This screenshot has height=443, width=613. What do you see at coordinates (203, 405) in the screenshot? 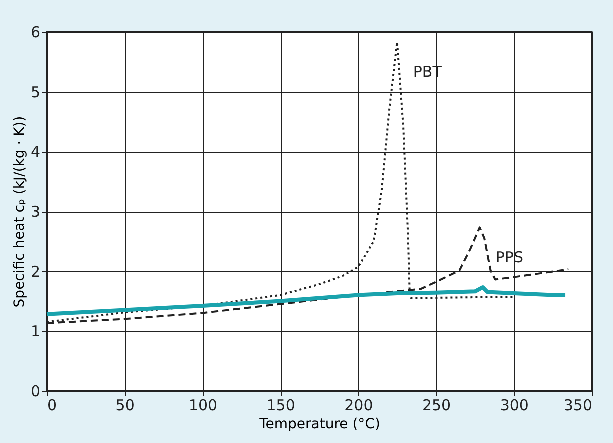
I see `x-tick-label: 100` at bounding box center [203, 405].